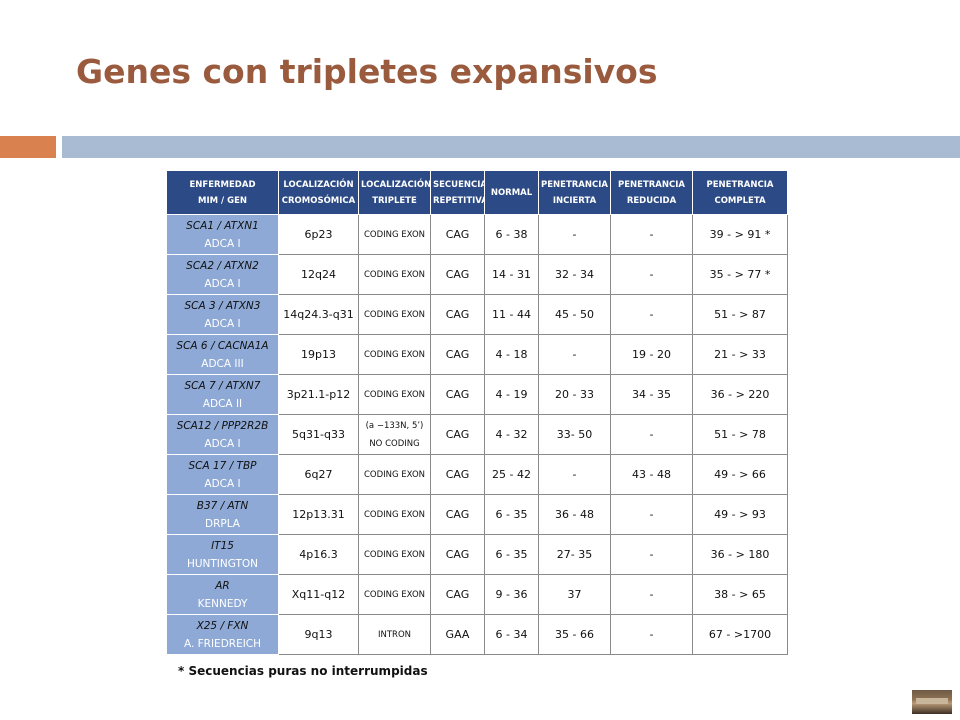  I want to click on disease-name: ADCA III, so click(222, 363).